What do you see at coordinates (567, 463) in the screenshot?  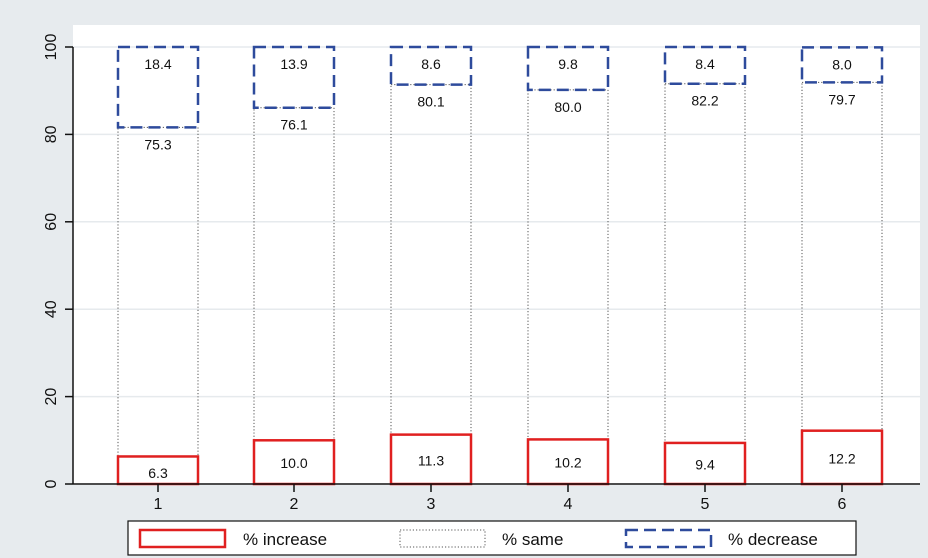 I see `data-label: 10.2` at bounding box center [567, 463].